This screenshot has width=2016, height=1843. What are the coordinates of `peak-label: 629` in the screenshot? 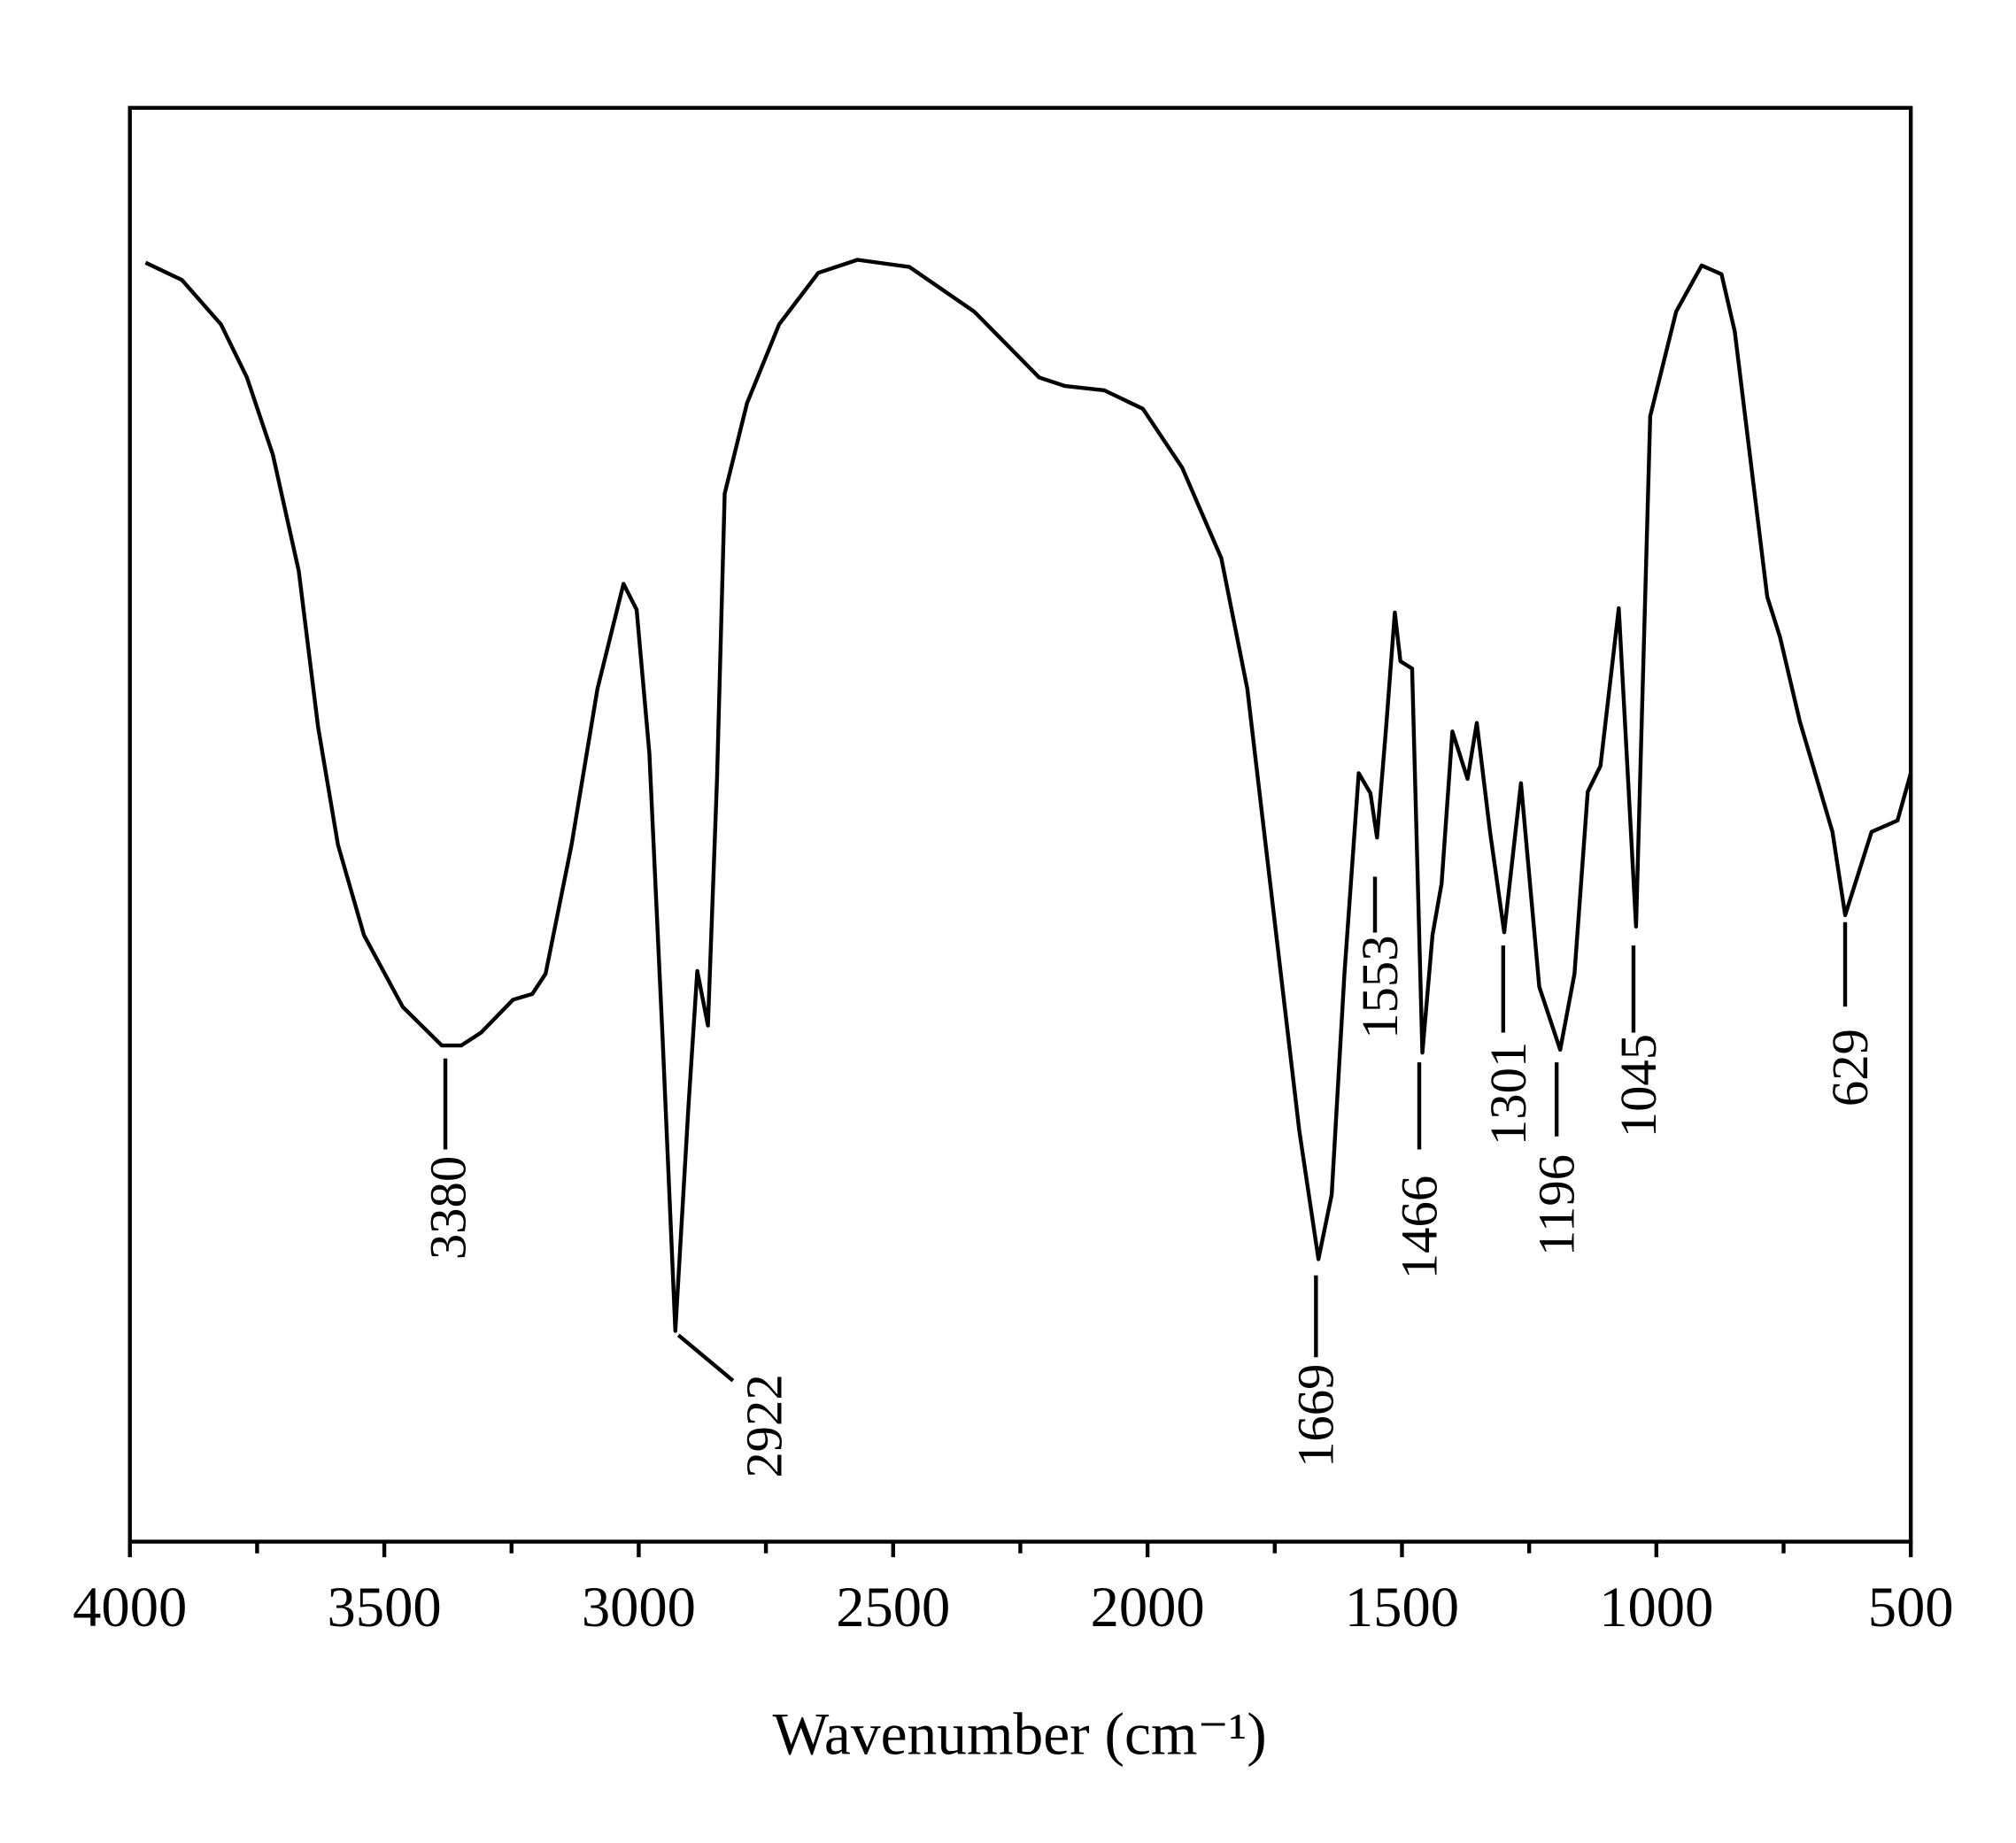 It's located at (1850, 1068).